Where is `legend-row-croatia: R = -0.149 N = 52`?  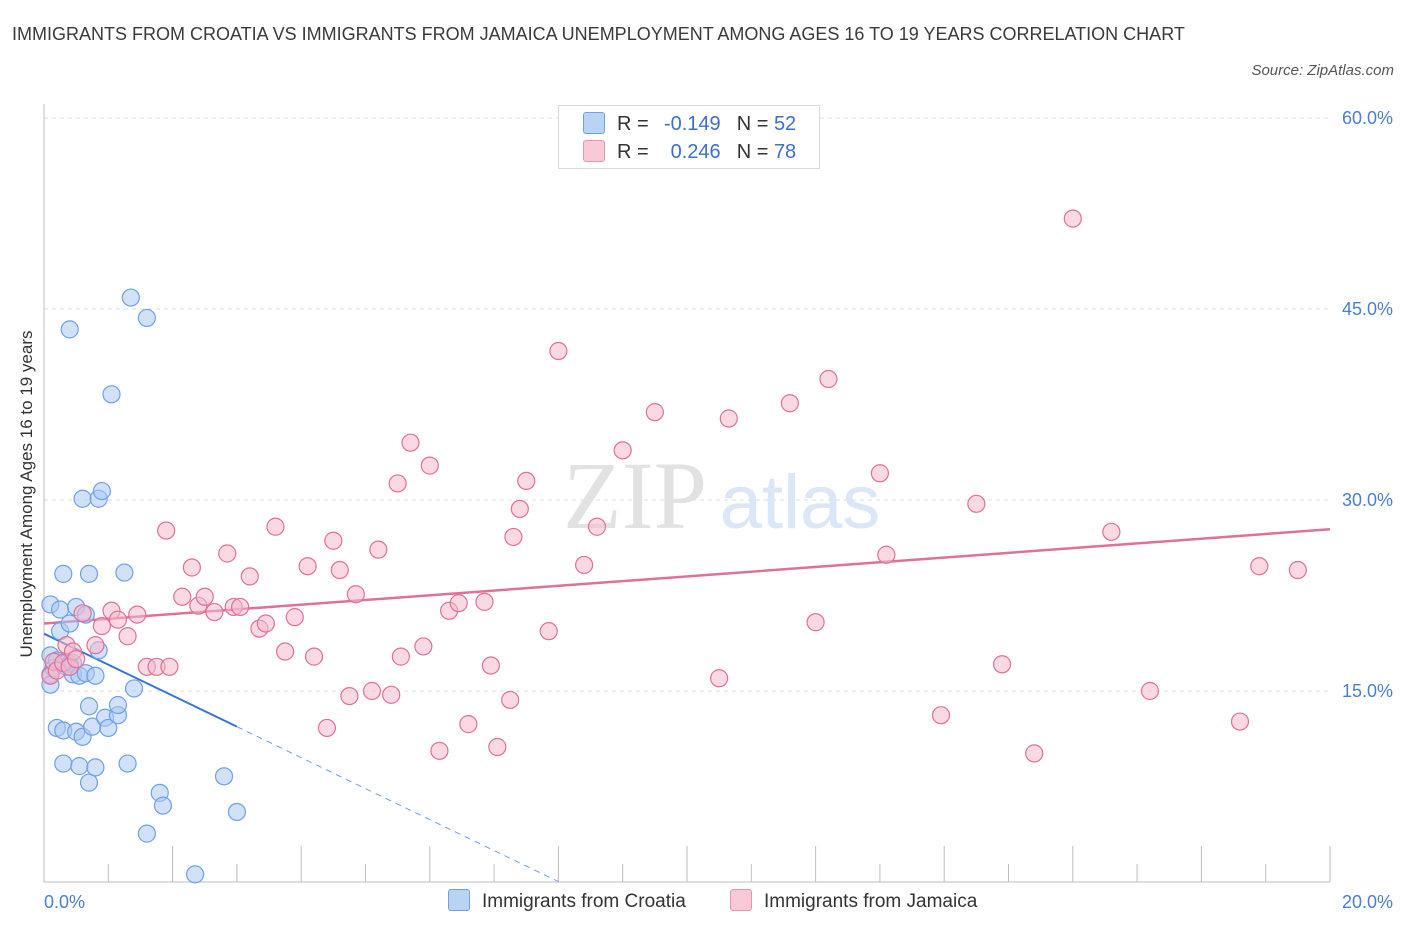
legend-row-croatia: R = -0.149 N = 52 is located at coordinates (689, 124).